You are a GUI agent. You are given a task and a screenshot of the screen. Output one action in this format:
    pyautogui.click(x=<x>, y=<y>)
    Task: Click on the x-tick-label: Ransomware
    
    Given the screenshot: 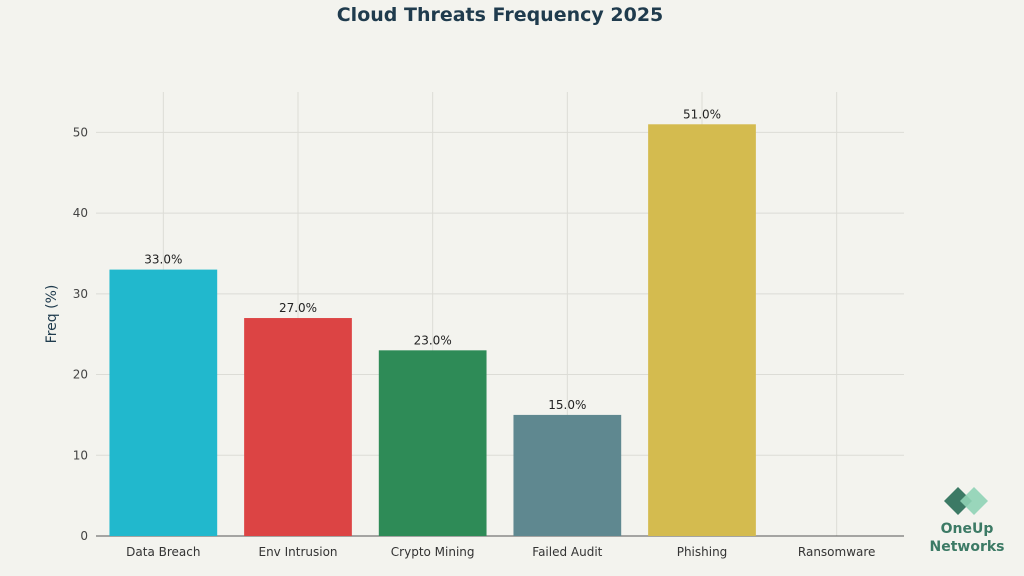 What is the action you would take?
    pyautogui.click(x=837, y=552)
    